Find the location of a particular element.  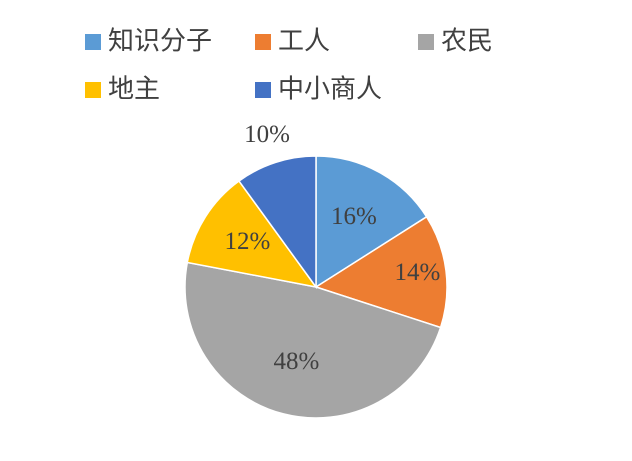

legend-label: 地主 is located at coordinates (134, 90).